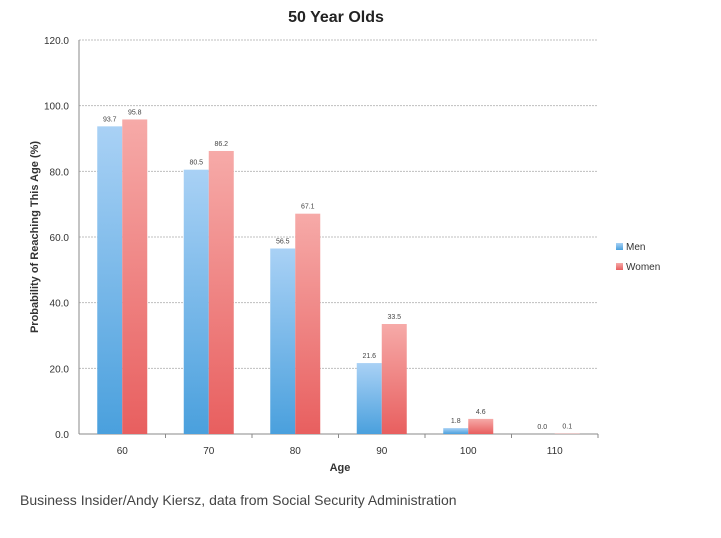  What do you see at coordinates (56, 107) in the screenshot?
I see `y-tick-label: 100.0` at bounding box center [56, 107].